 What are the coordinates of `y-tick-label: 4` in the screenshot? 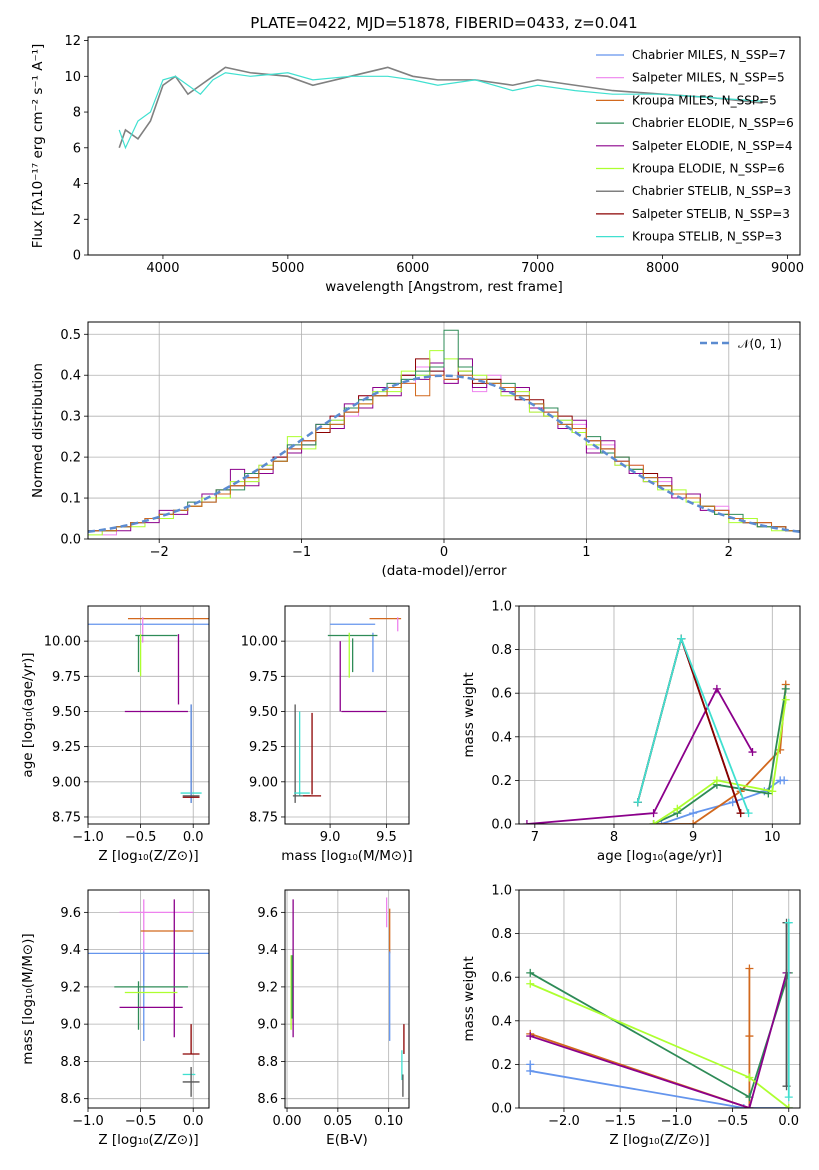 It's located at (77, 184).